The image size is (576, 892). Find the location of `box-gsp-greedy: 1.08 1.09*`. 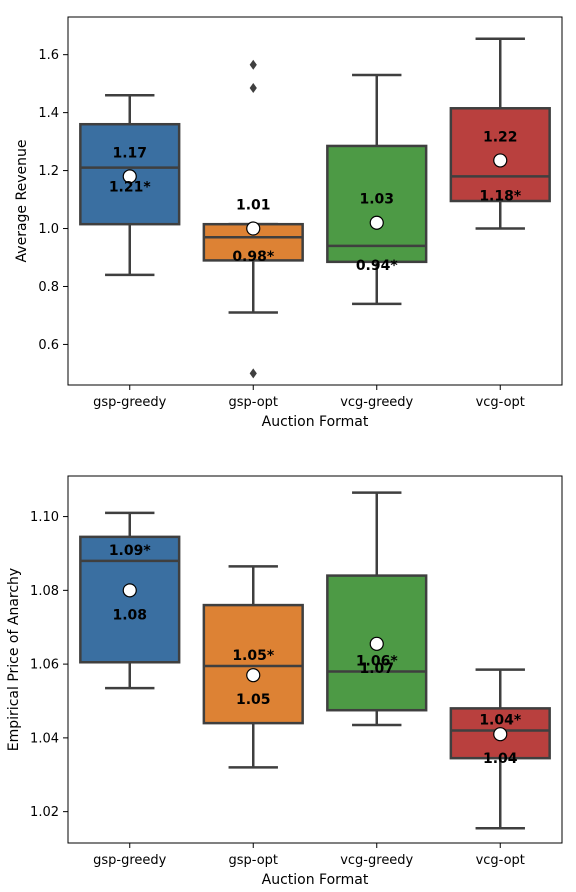

box-gsp-greedy: 1.08 1.09* is located at coordinates (130, 600).